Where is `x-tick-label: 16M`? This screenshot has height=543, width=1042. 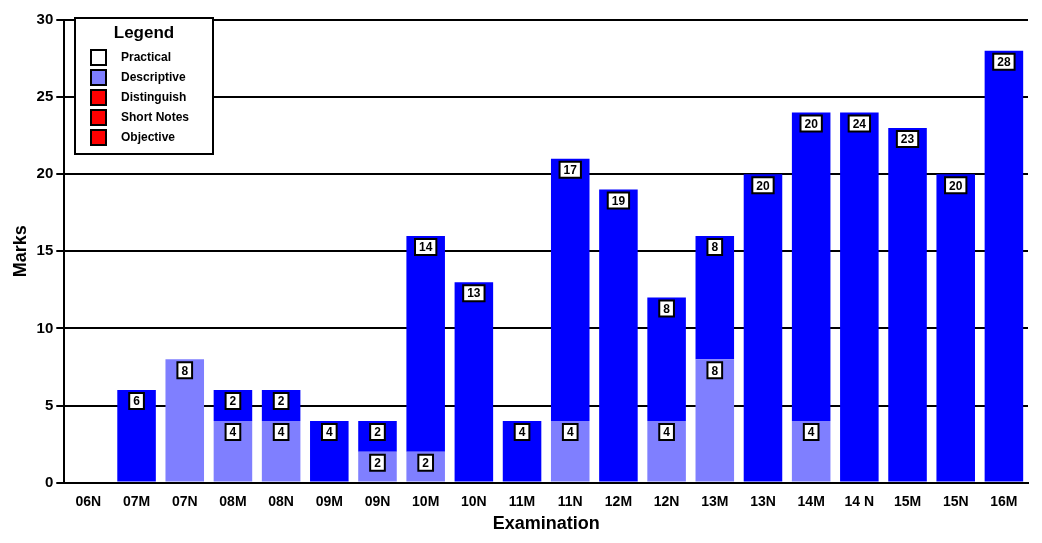
x-tick-label: 16M is located at coordinates (1004, 500).